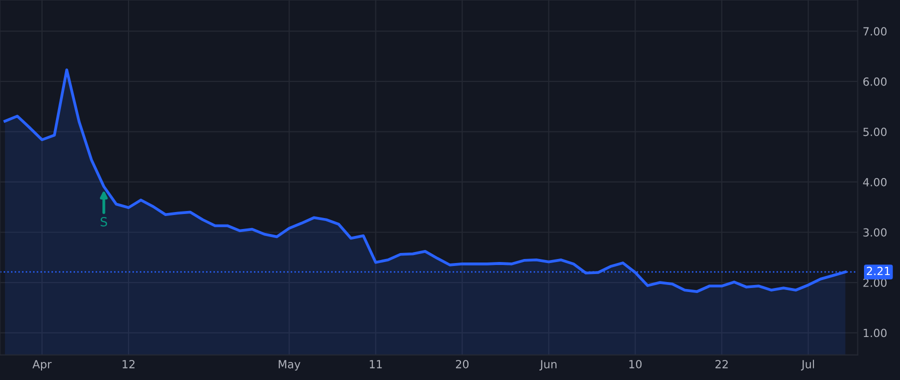 This screenshot has width=900, height=380. Describe the element at coordinates (128, 364) in the screenshot. I see `x-tick-label: 12` at that location.